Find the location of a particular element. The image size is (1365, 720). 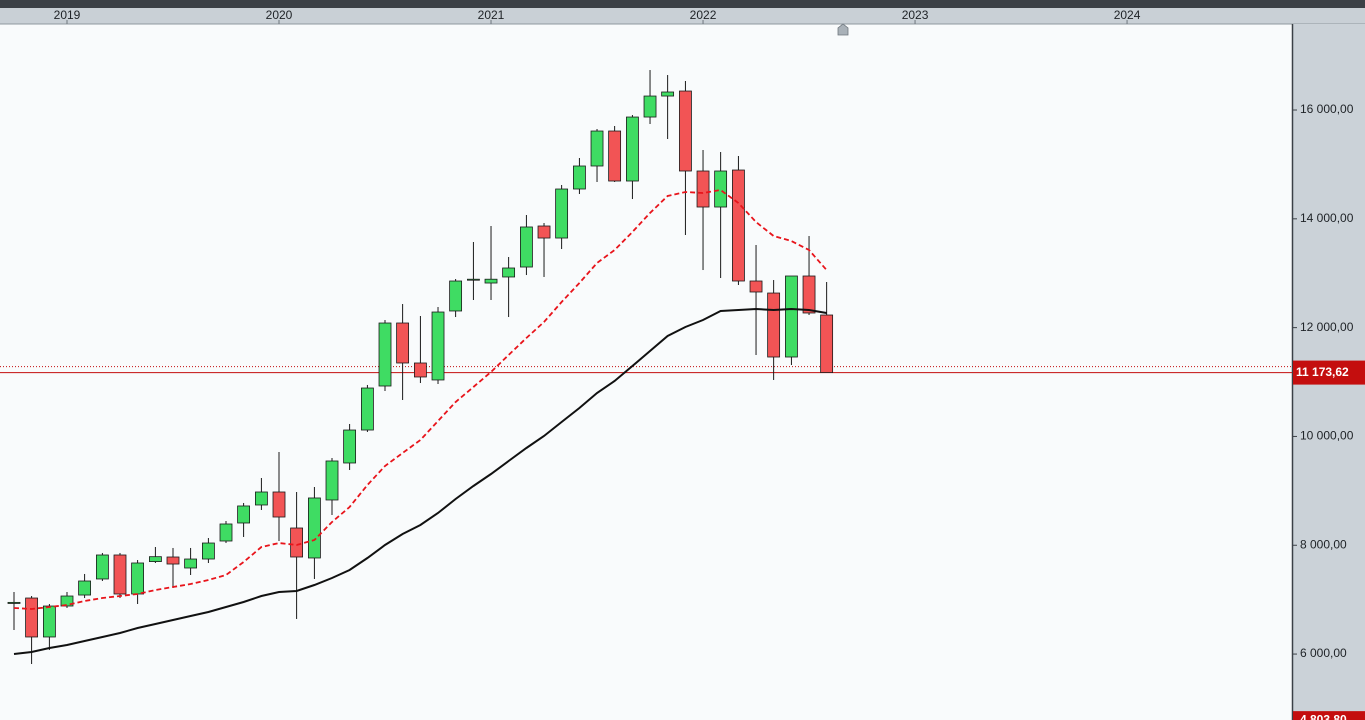

y-tick-label: 14 000,00 is located at coordinates (1327, 218).